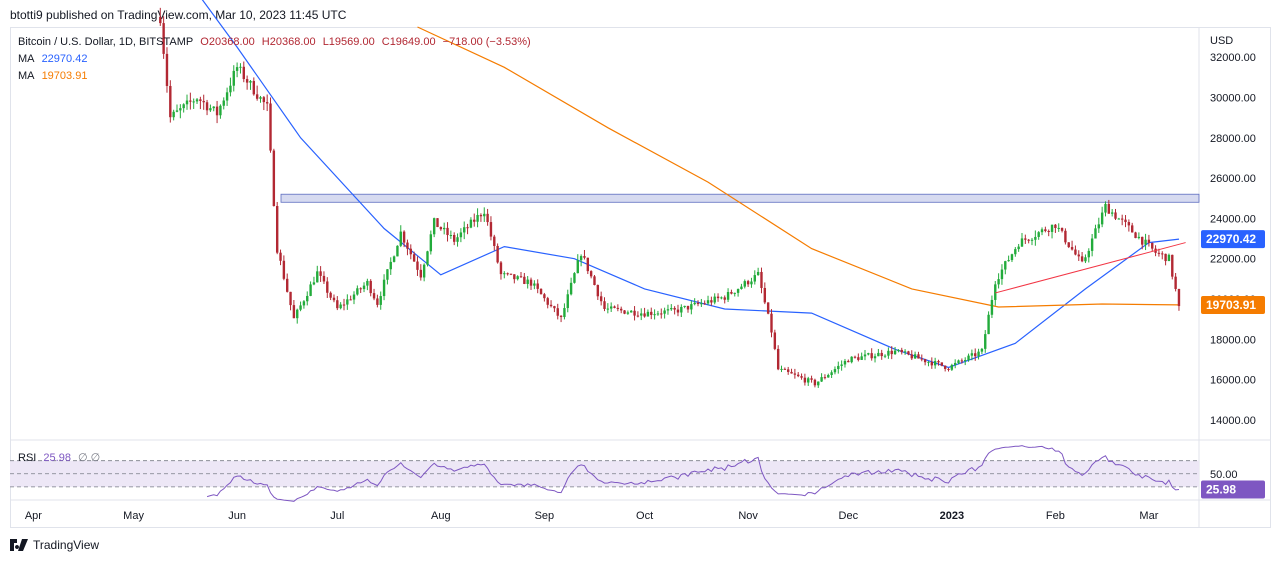  Describe the element at coordinates (1148, 516) in the screenshot. I see `time-tick-label: Mar` at that location.